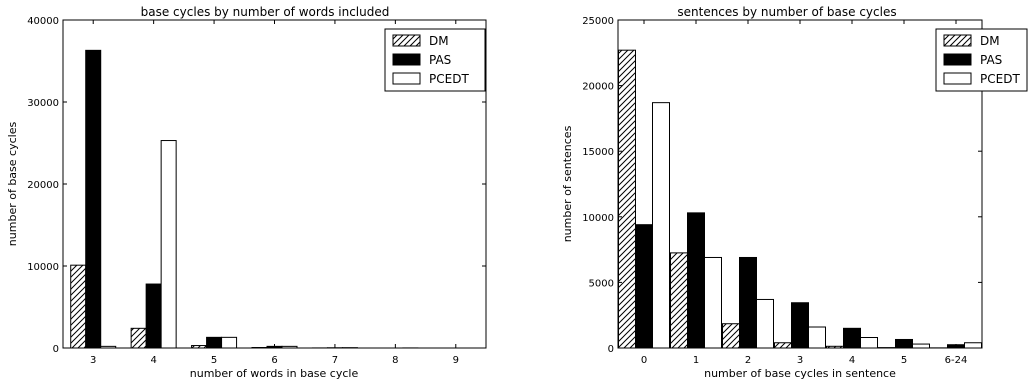 Image resolution: width=1028 pixels, height=383 pixels. I want to click on y-tick-label: 30000, so click(43, 103).